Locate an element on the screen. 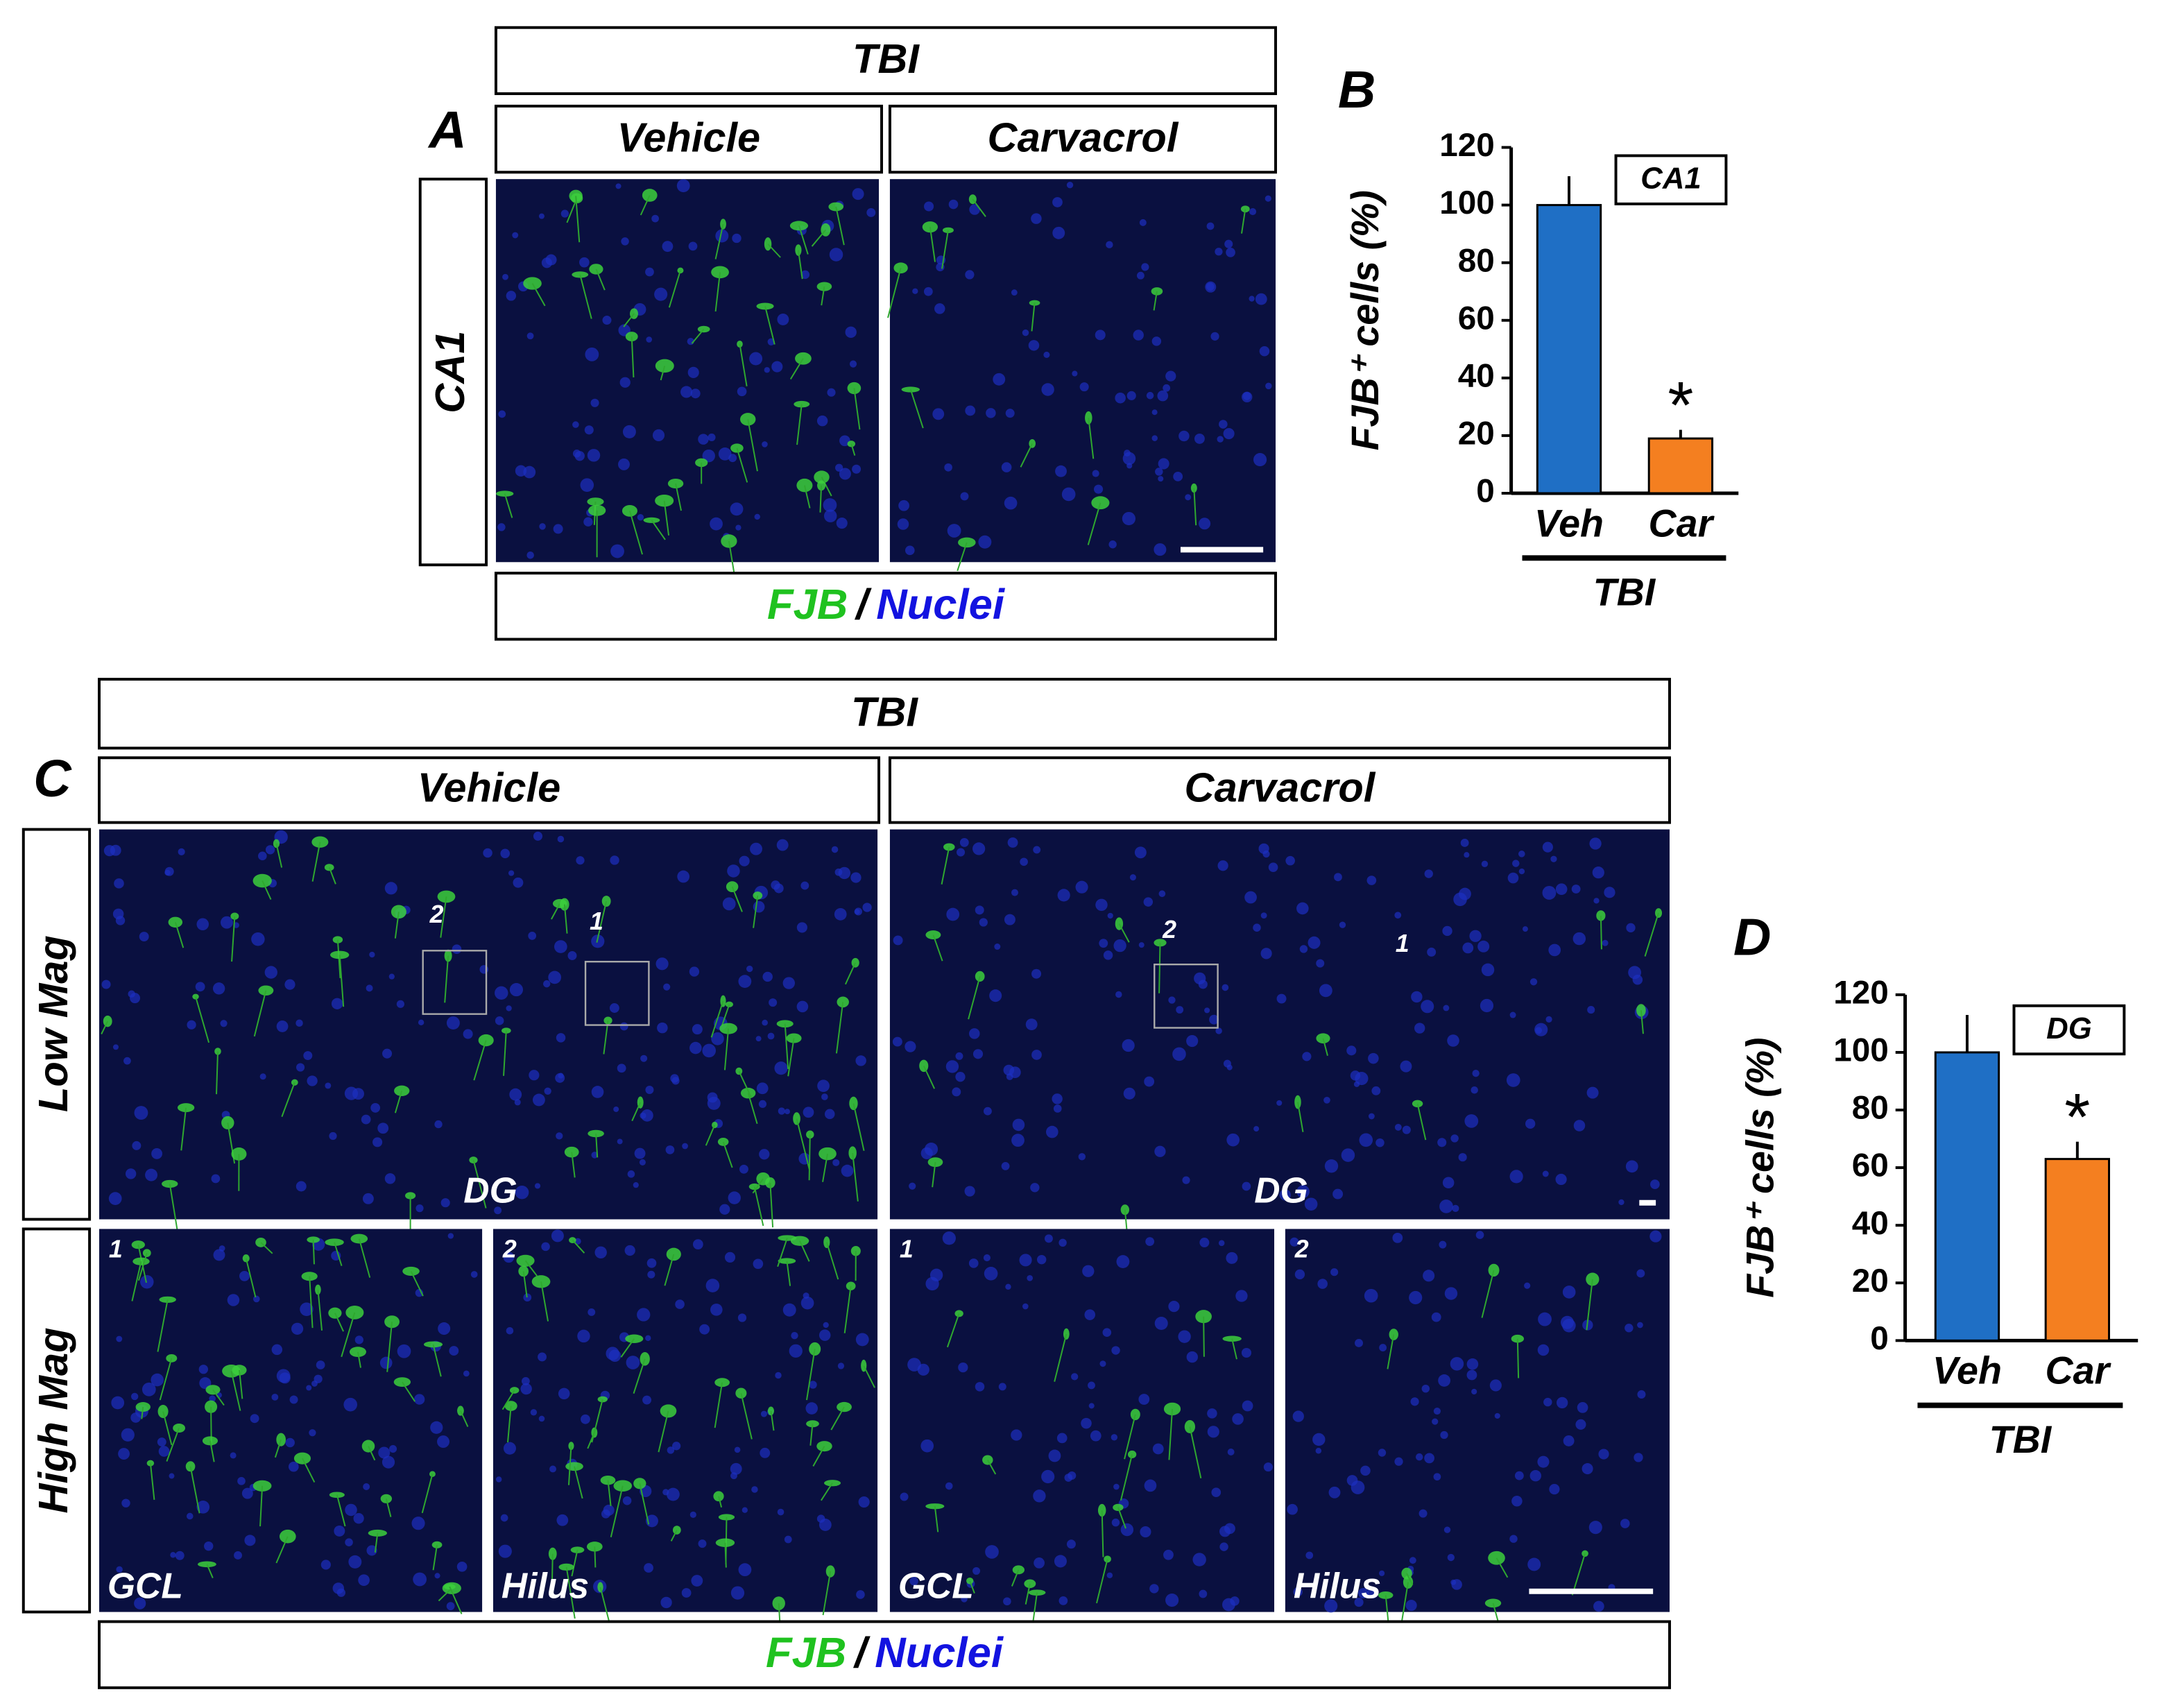 This screenshot has width=2160, height=1708. inset-number: 2 is located at coordinates (1301, 1249).